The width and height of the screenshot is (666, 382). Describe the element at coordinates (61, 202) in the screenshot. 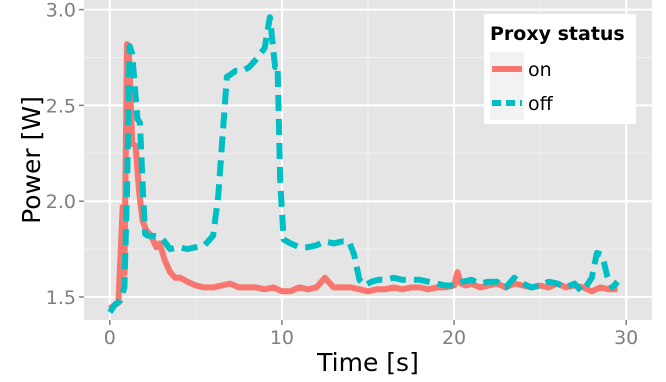

I see `y-tick-label: 2.0` at that location.